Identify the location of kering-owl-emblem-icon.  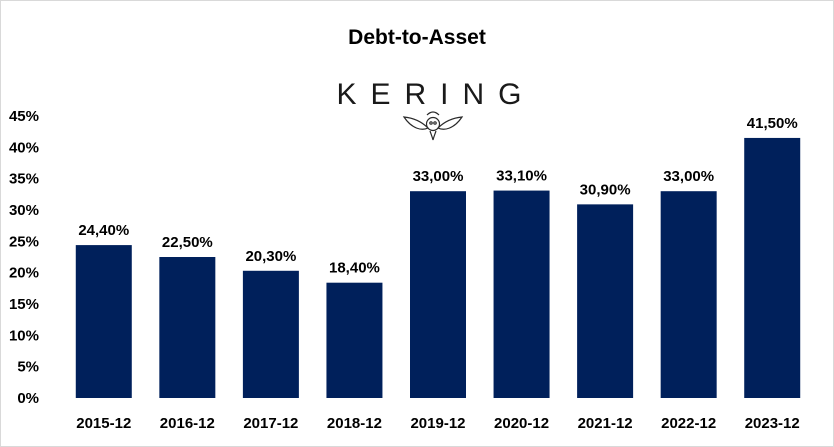
(433, 126).